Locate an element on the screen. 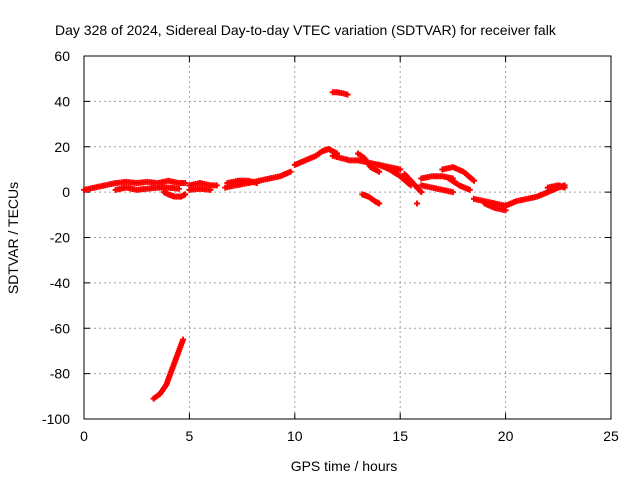  x-axis-title: GPS time / hours is located at coordinates (344, 466).